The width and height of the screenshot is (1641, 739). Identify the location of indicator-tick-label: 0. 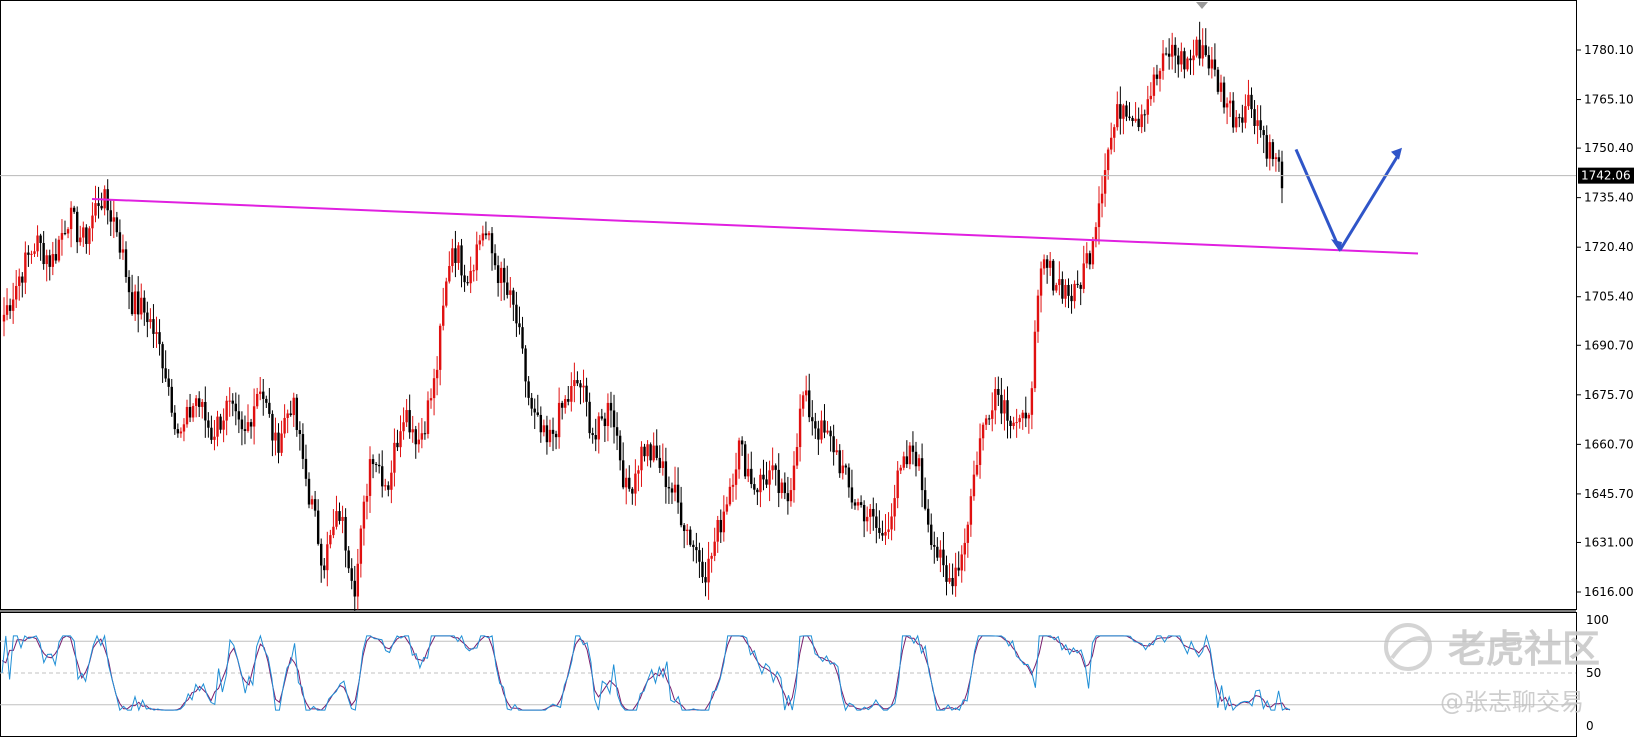
(1590, 726).